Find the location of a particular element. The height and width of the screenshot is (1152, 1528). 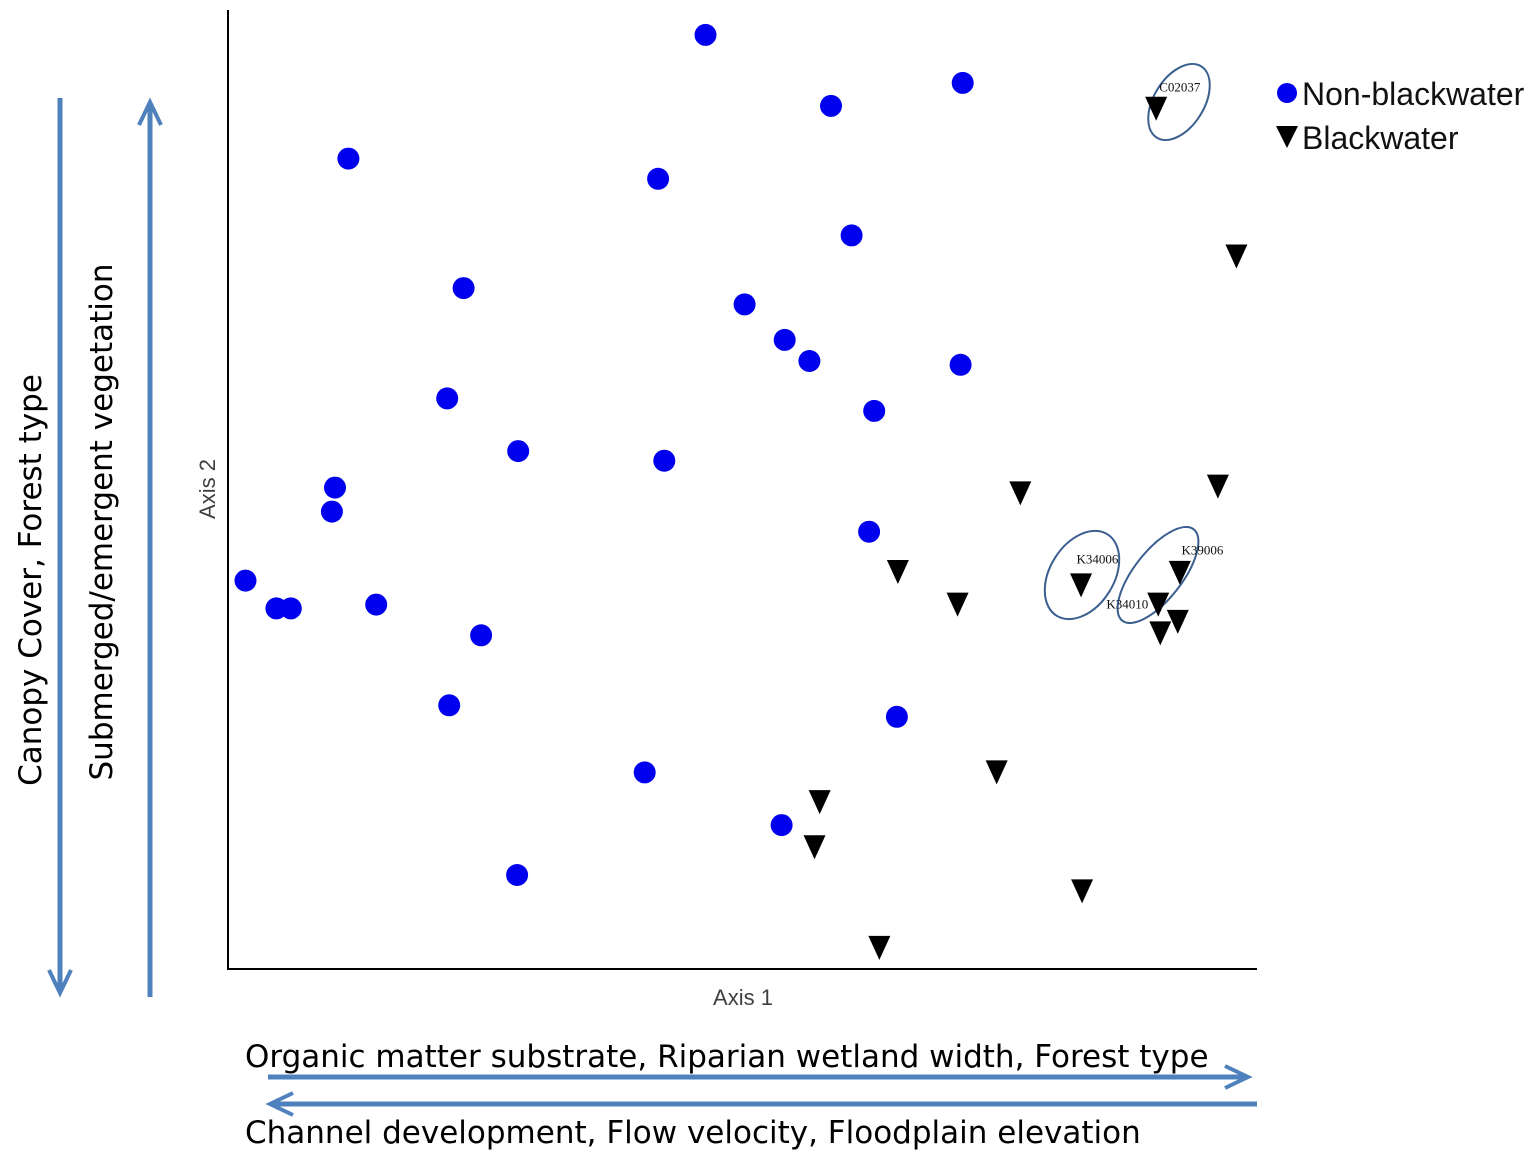

legend-label-non-blackwater: Non-blackwater is located at coordinates (1413, 94).